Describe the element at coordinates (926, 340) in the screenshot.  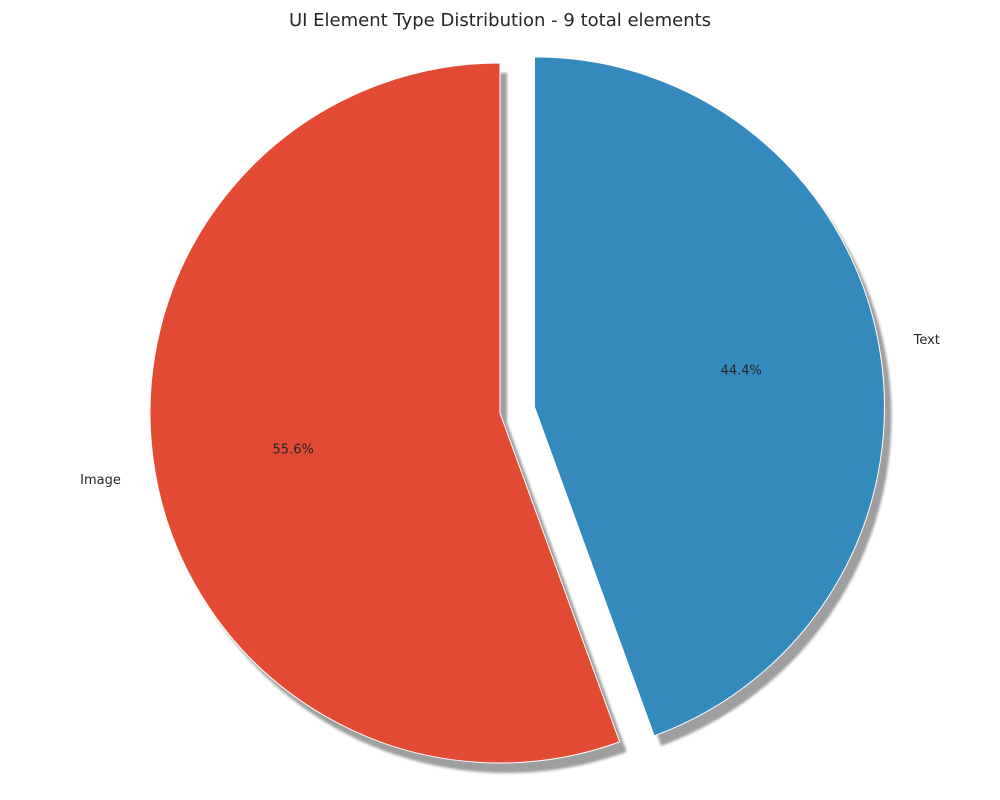
I see `slice-label-text: Text` at that location.